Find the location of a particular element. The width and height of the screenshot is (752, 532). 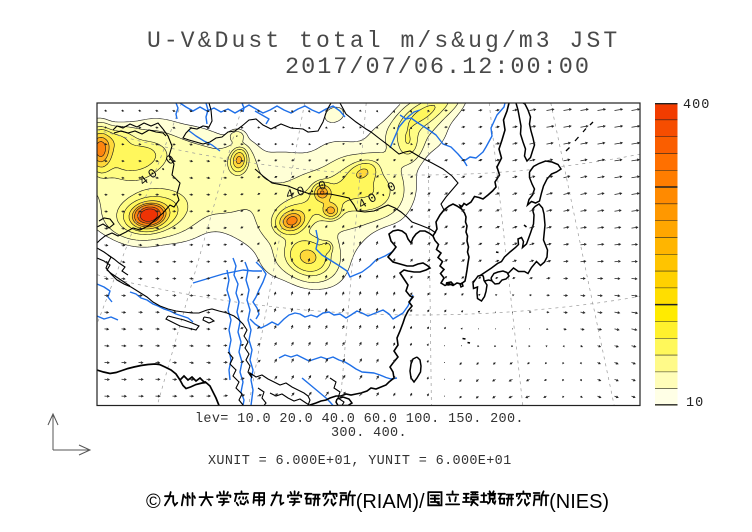

svg-text: (RIAM)/ is located at coordinates (390, 502).